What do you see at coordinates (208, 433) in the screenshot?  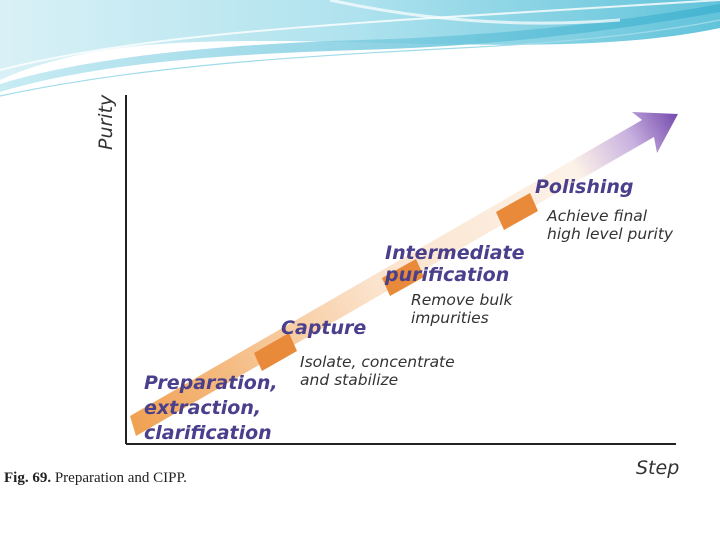 I see `stage-title-preparation: clarification` at bounding box center [208, 433].